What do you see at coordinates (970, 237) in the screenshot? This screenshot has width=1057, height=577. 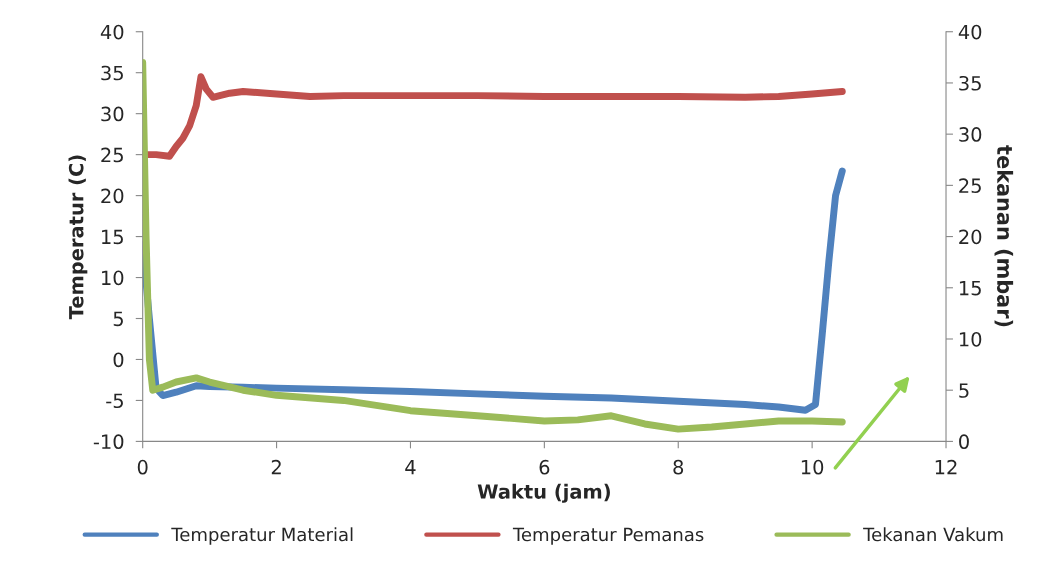 I see `y2-tick-label: 20` at bounding box center [970, 237].